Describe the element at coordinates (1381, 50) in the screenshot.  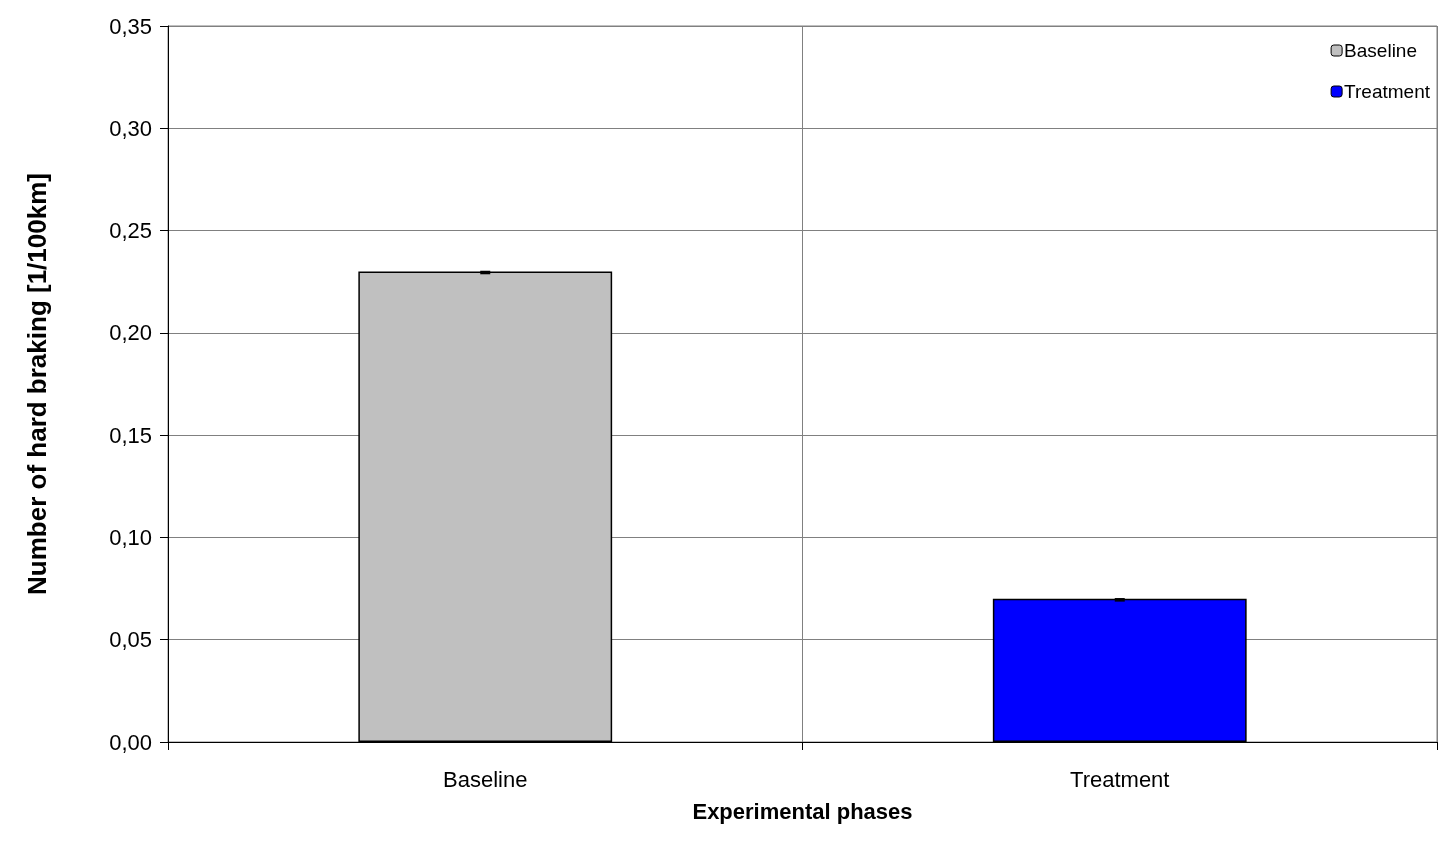
I see `legend-label: Baseline` at that location.